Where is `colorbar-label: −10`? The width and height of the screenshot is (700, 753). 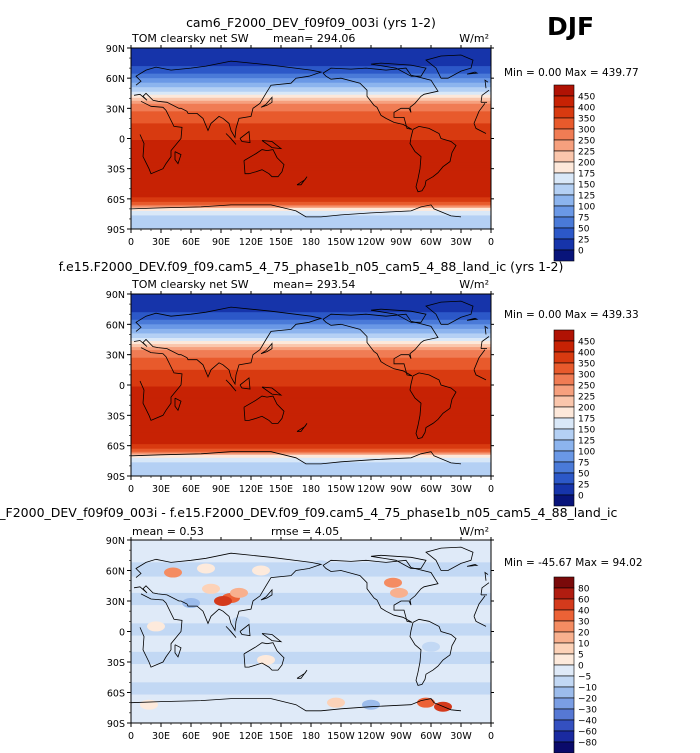
colorbar-label: −10 is located at coordinates (587, 689).